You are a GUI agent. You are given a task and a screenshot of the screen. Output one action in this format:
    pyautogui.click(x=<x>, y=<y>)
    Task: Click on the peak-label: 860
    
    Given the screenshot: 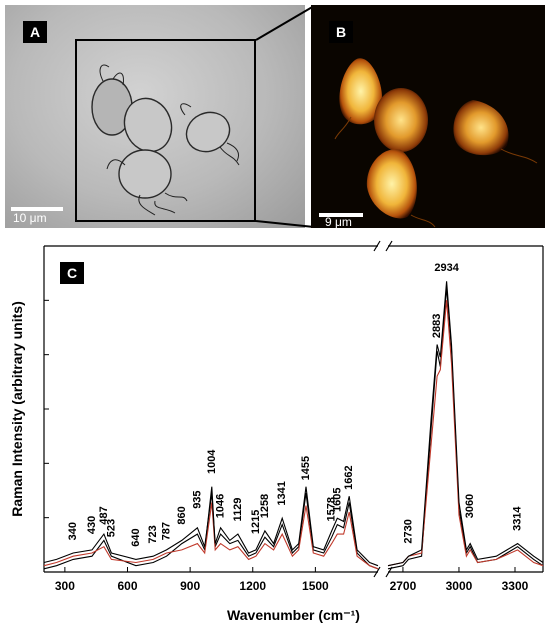 What is the action you would take?
    pyautogui.click(x=182, y=515)
    